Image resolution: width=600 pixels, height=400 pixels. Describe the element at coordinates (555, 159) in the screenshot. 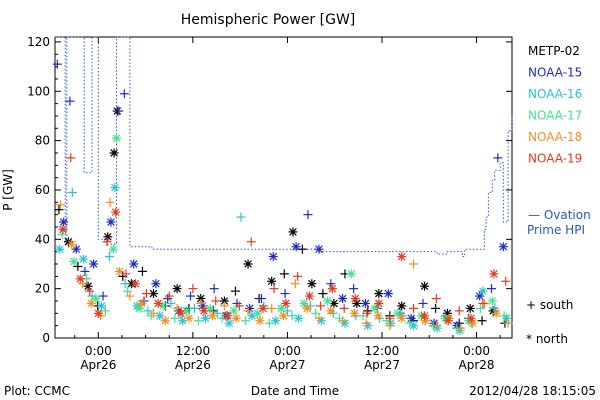

I see `legend-entry-noaa-19: NOAA-19` at that location.